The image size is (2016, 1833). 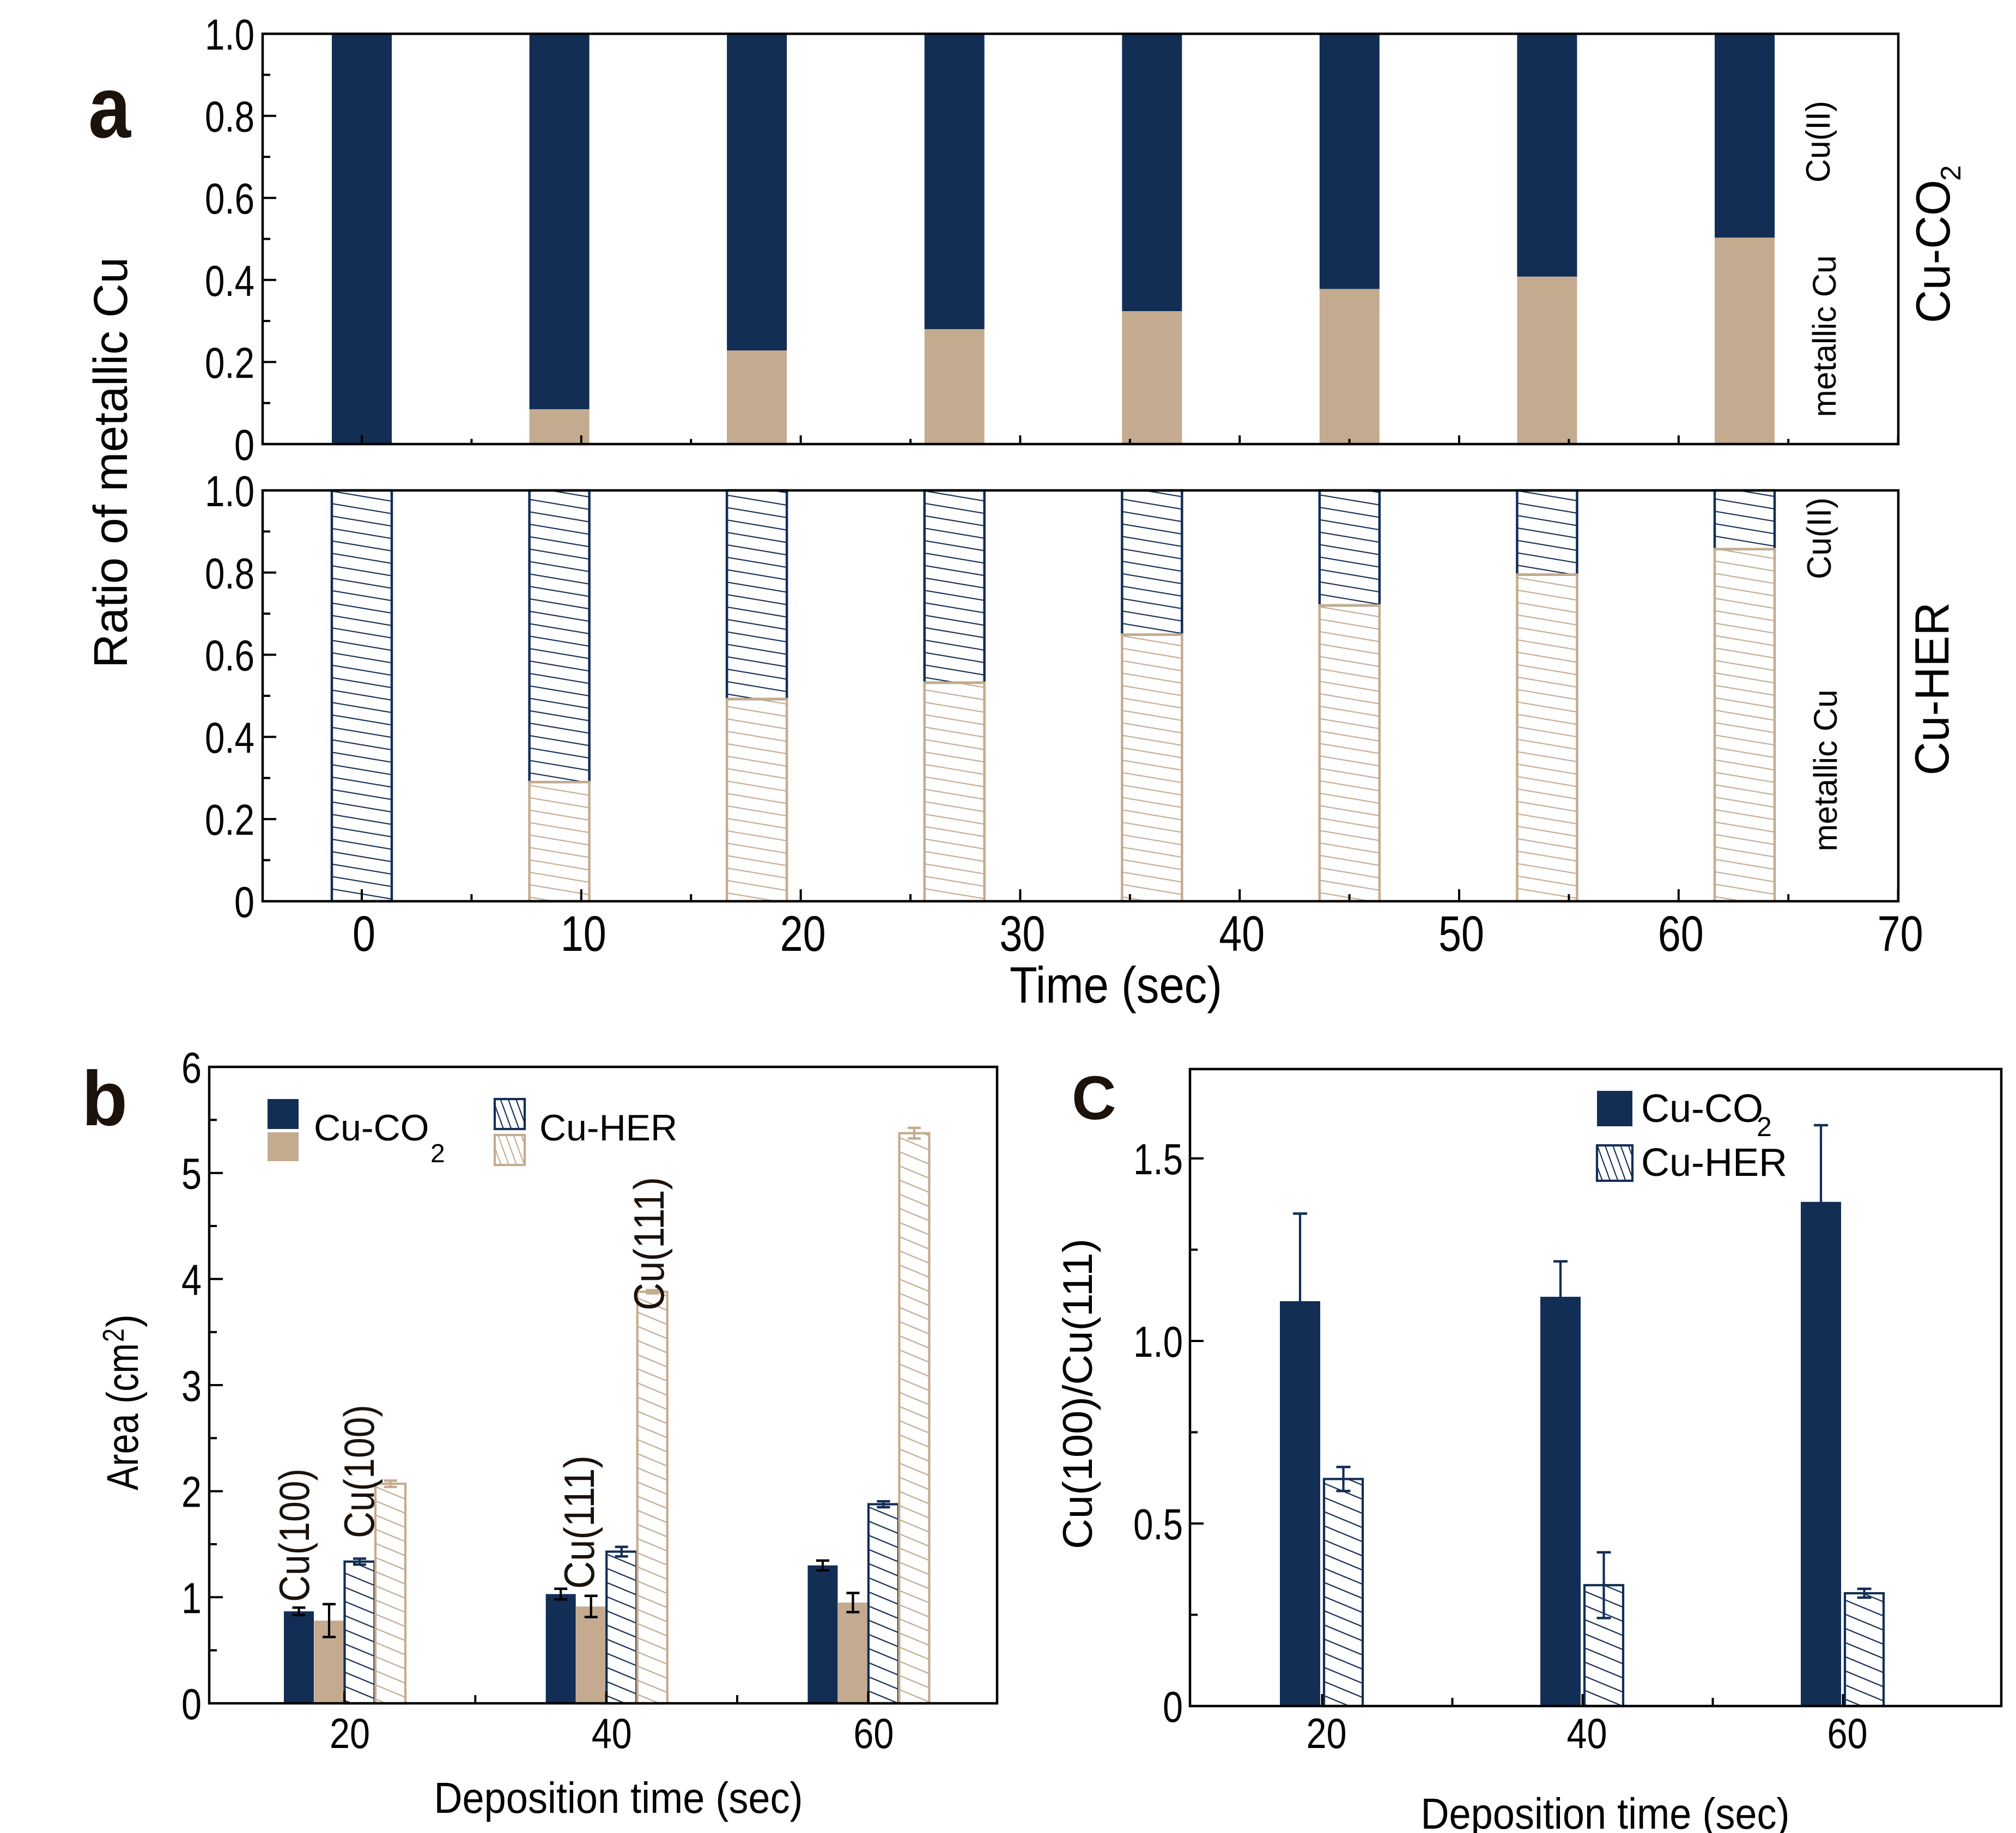 I want to click on svg-text: 4, so click(x=191, y=1279).